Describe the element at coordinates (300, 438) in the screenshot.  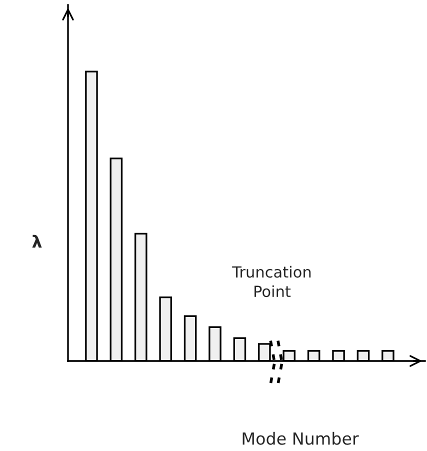
I see `x-axis-title: Mode Number` at that location.